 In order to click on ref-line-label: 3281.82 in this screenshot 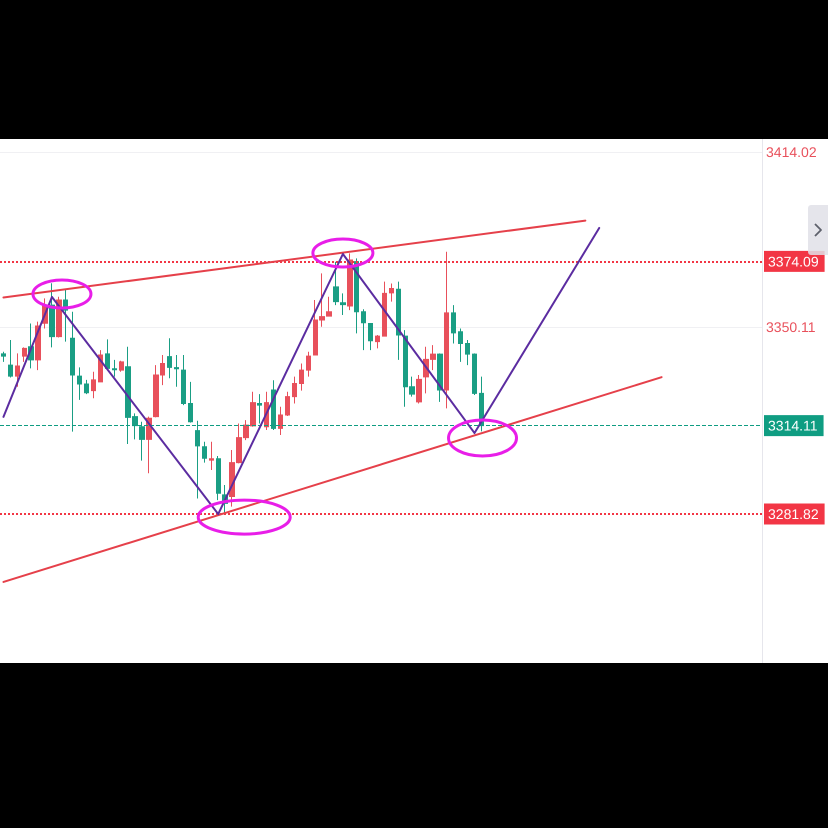, I will do `click(793, 514)`.